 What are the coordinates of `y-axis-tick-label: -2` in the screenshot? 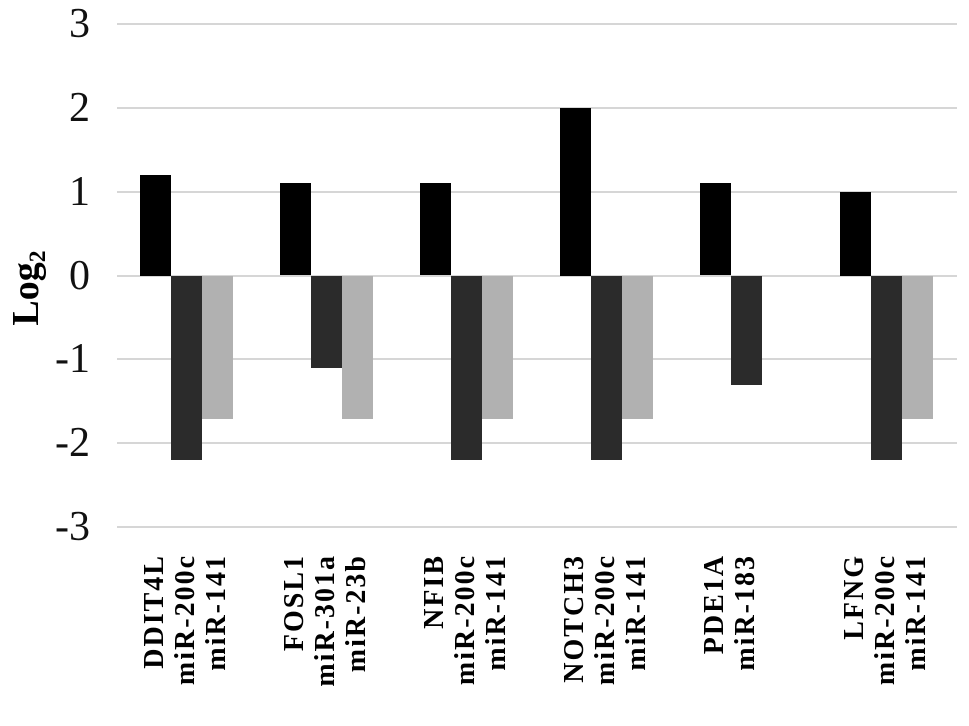 It's located at (72, 443).